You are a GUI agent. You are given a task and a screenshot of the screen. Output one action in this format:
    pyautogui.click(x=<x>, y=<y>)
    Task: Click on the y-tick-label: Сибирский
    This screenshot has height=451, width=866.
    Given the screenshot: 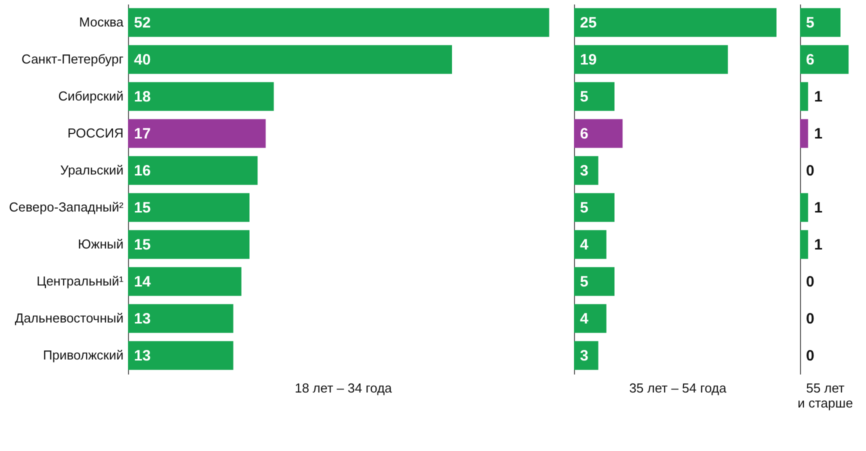 What is the action you would take?
    pyautogui.click(x=91, y=96)
    